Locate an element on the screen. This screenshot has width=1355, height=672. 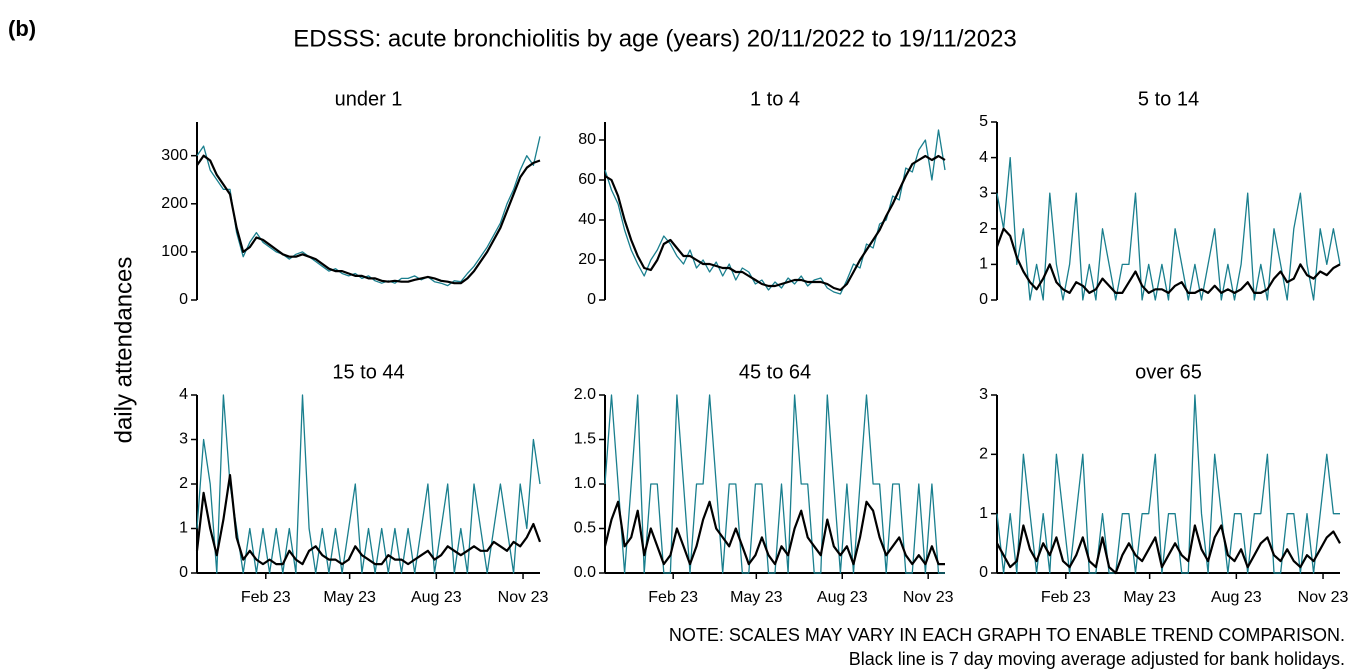
y-tick-label: 0.5 is located at coordinates (585, 528).